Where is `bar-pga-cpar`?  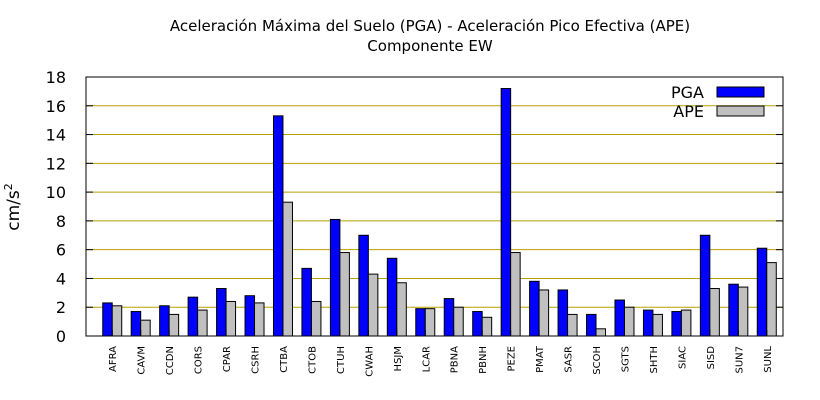 bar-pga-cpar is located at coordinates (221, 312).